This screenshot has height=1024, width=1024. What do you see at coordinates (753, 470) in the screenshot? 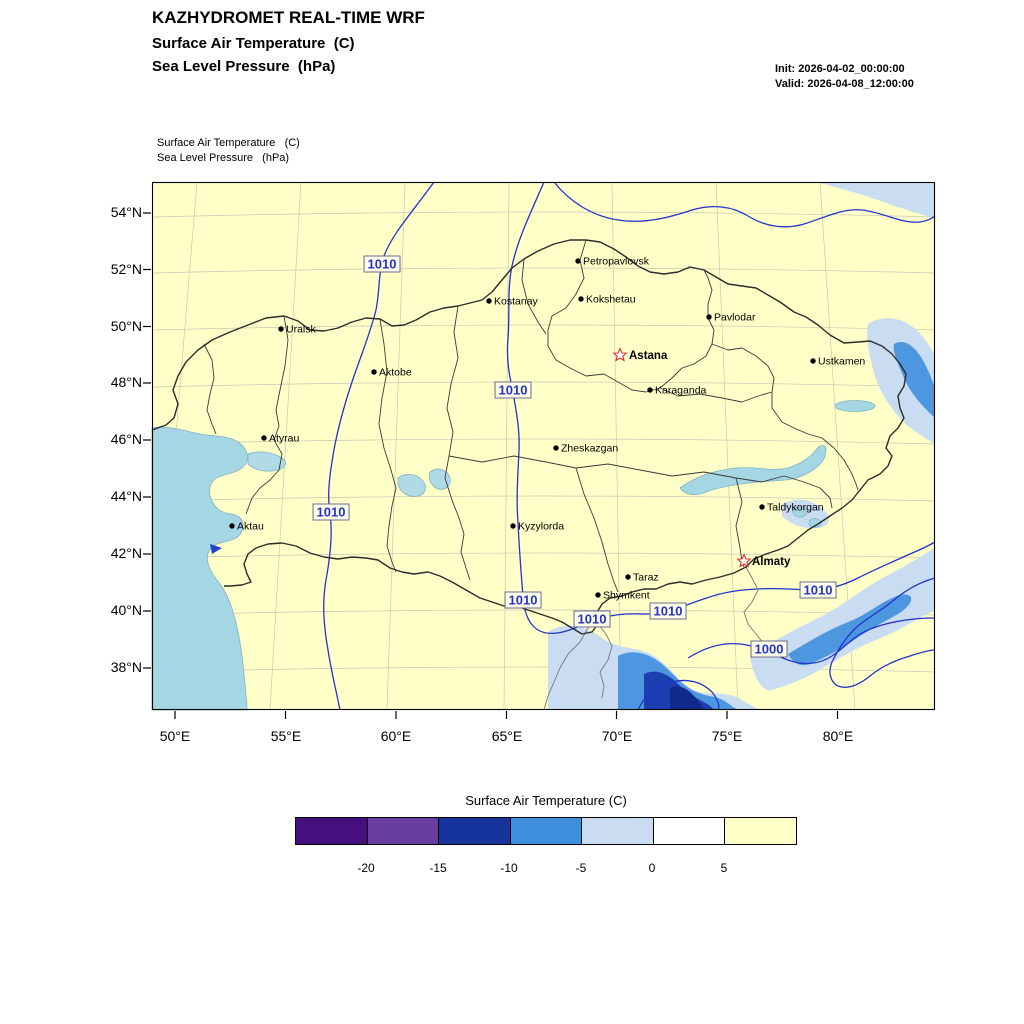
I see `lake-balkhash` at bounding box center [753, 470].